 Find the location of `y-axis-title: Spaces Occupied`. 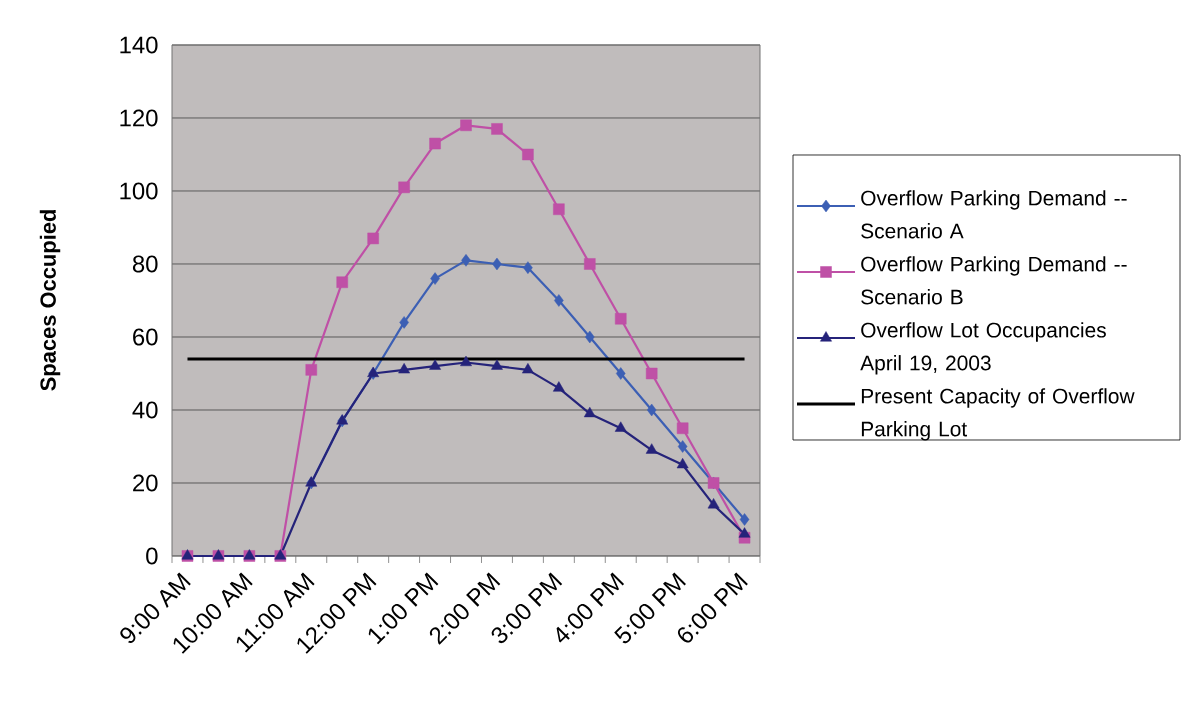

y-axis-title: Spaces Occupied is located at coordinates (50, 300).